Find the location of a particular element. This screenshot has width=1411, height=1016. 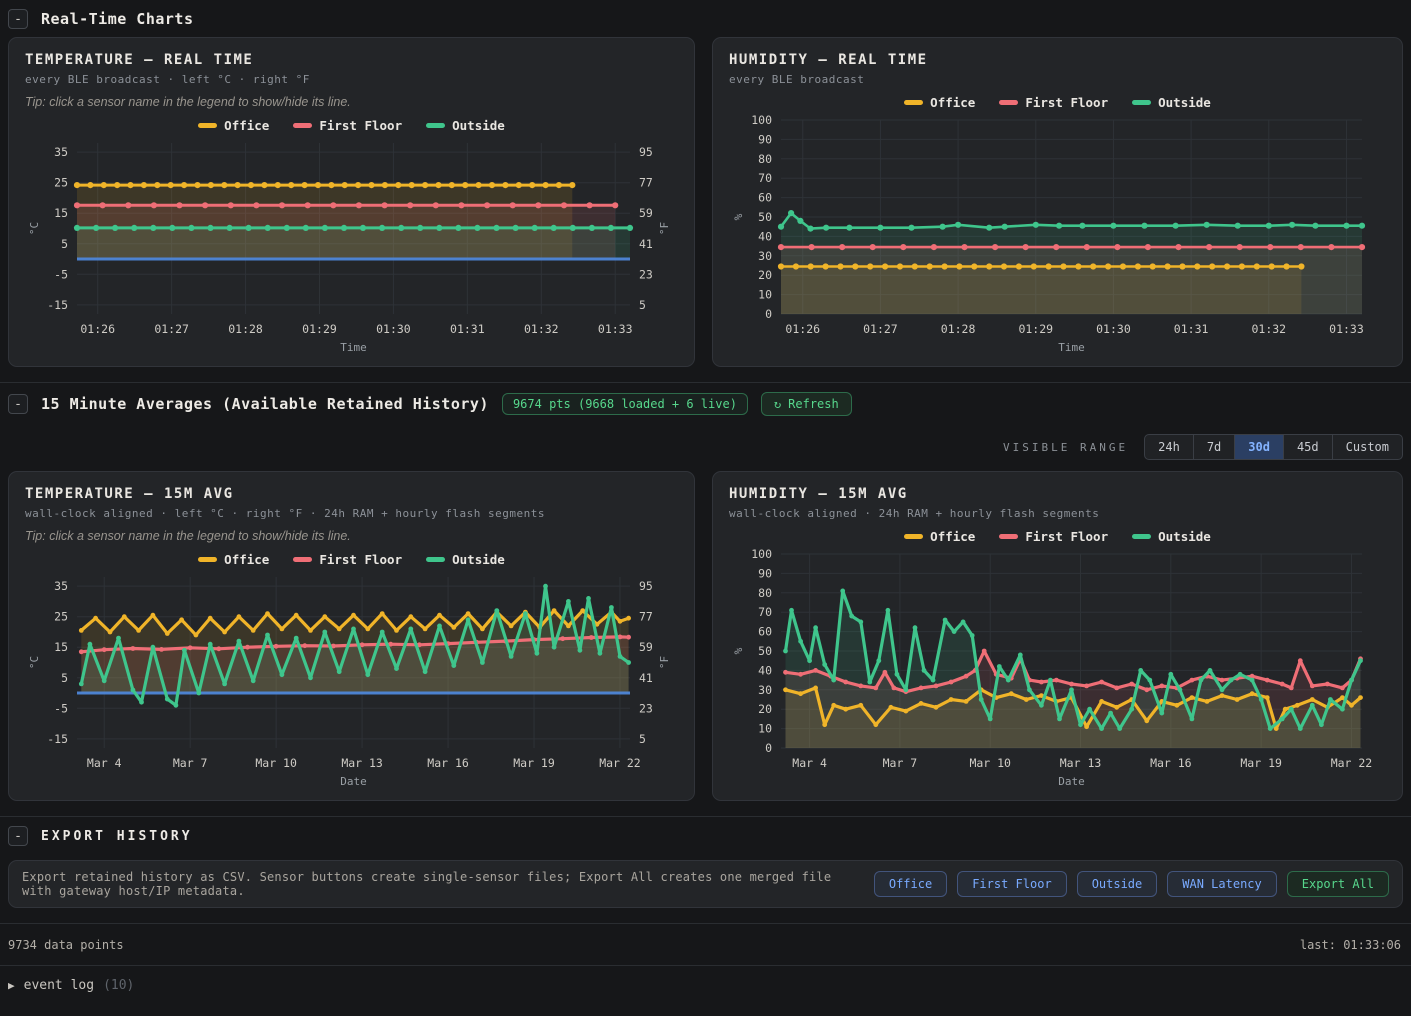

svg-text: 100 is located at coordinates (761, 120).